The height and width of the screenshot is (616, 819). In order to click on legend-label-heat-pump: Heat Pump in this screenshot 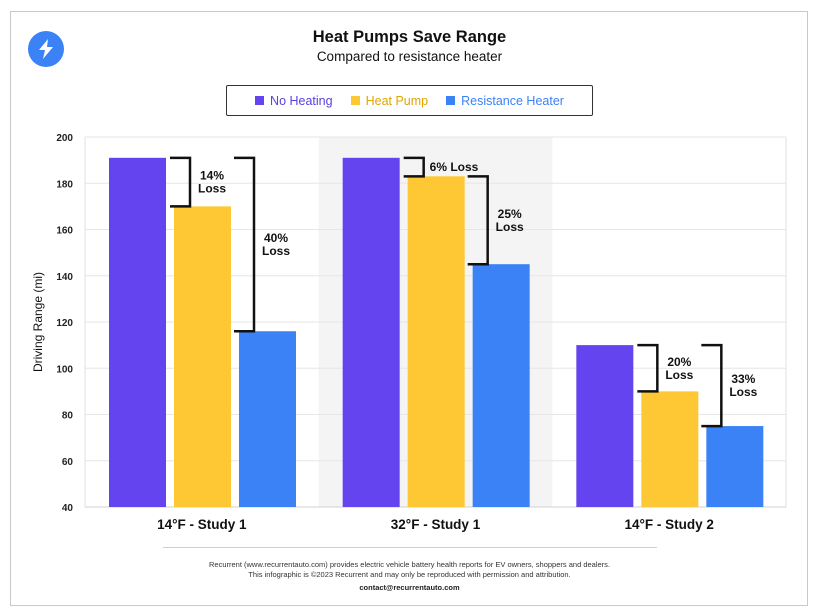, I will do `click(397, 100)`.